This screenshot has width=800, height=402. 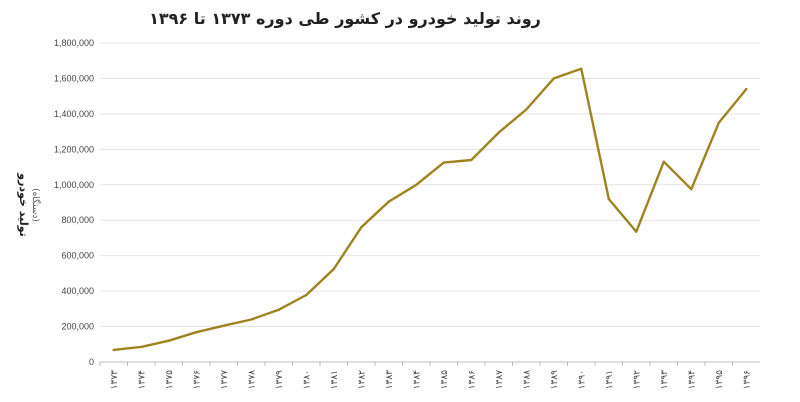 What do you see at coordinates (527, 380) in the screenshot?
I see `x-tick-label: ۱۳۸۸` at bounding box center [527, 380].